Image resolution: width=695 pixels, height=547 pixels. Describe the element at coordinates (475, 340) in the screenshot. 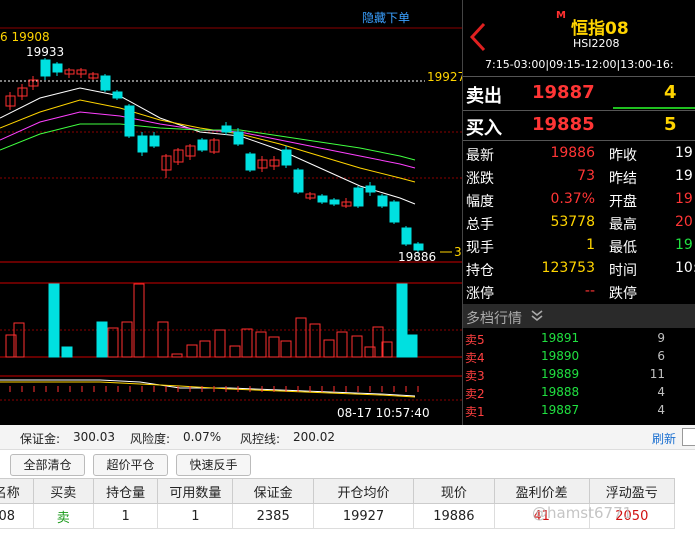

I see `depth-label: 卖5` at that location.